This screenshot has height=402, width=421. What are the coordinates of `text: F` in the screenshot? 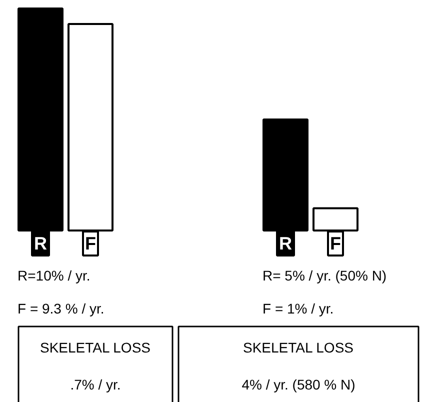 It's located at (335, 244).